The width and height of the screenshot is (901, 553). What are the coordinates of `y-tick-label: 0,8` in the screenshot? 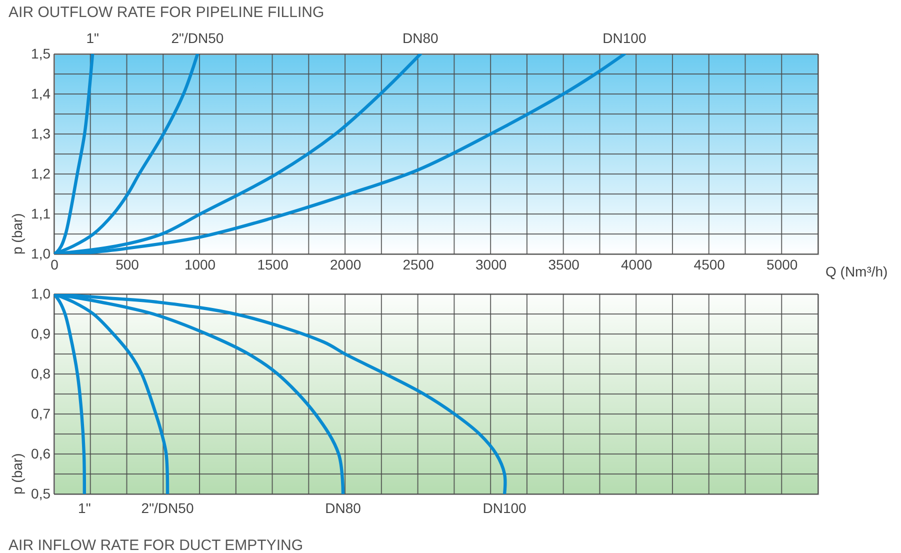 It's located at (41, 374).